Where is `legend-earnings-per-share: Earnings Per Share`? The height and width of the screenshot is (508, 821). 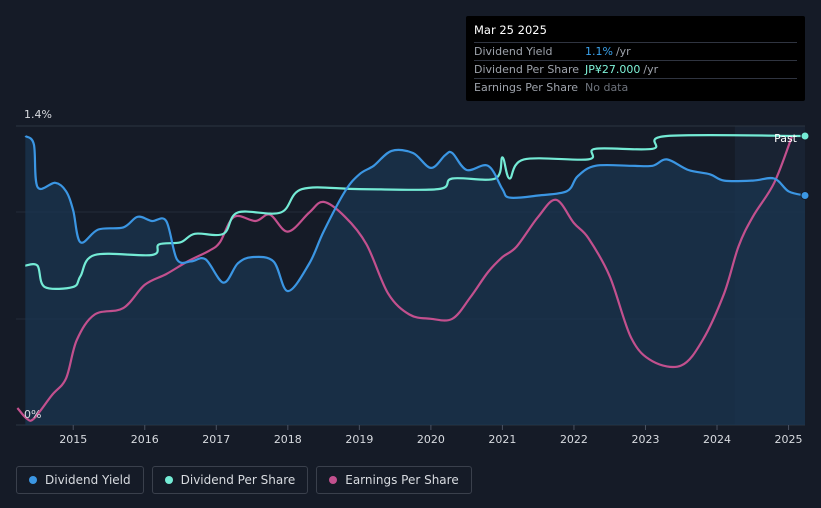 legend-earnings-per-share: Earnings Per Share is located at coordinates (394, 480).